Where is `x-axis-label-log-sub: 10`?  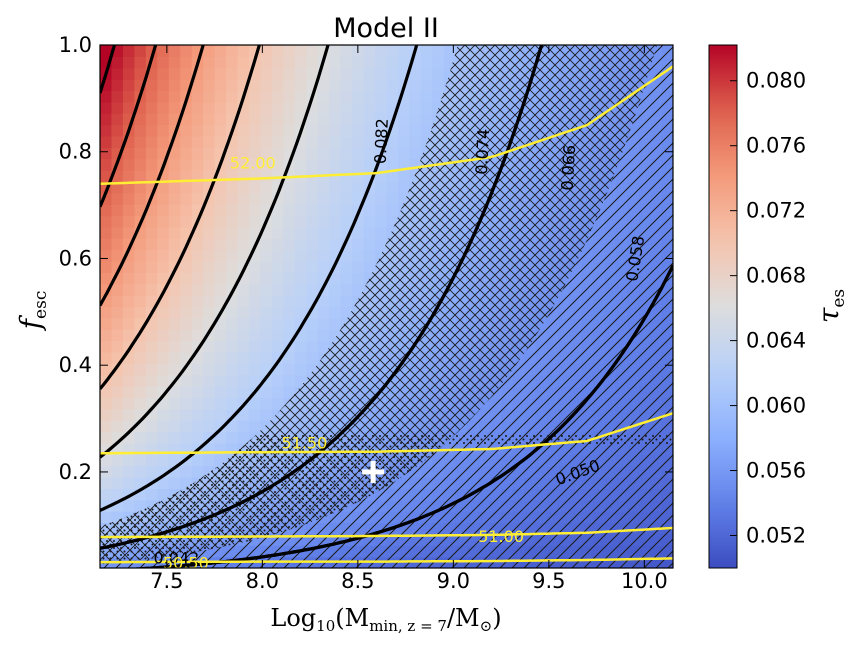
x-axis-label-log-sub: 10 is located at coordinates (325, 626).